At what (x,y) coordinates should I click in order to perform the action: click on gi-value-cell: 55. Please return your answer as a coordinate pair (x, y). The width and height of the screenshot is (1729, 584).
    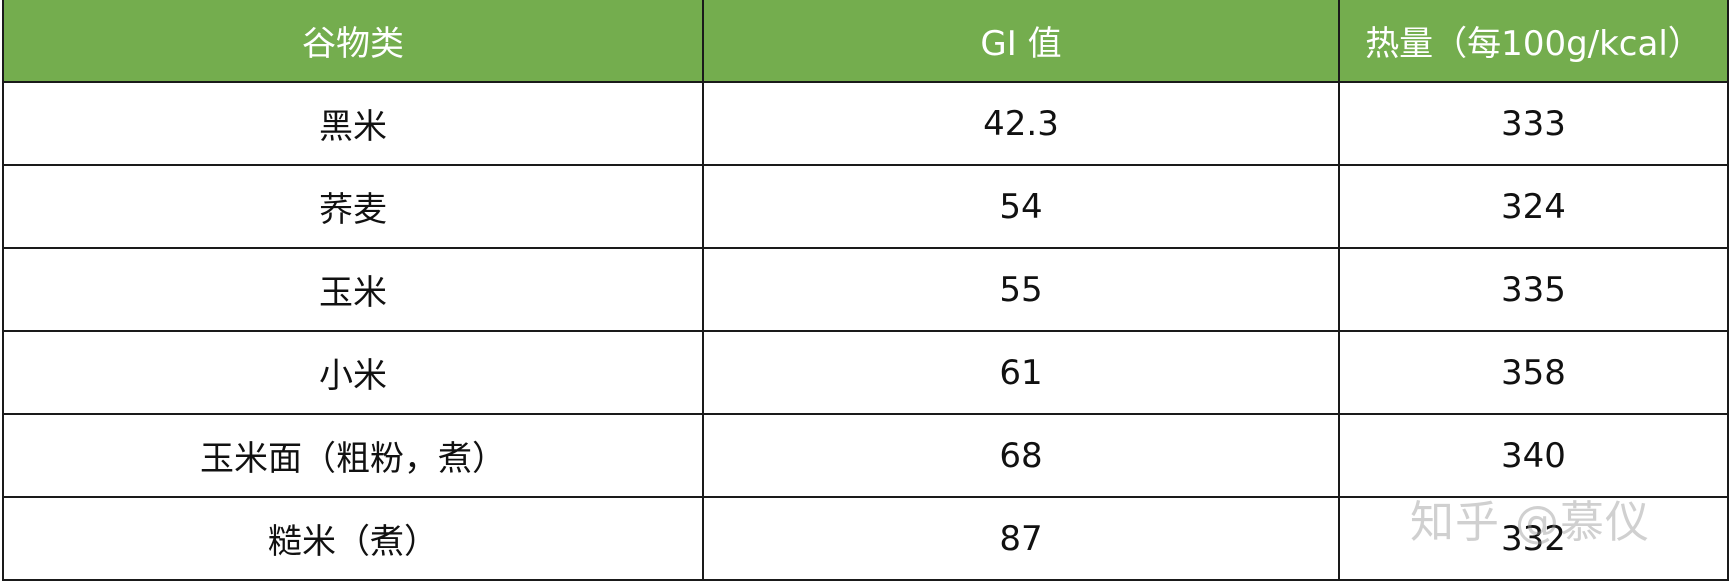
    Looking at the image, I should click on (1021, 289).